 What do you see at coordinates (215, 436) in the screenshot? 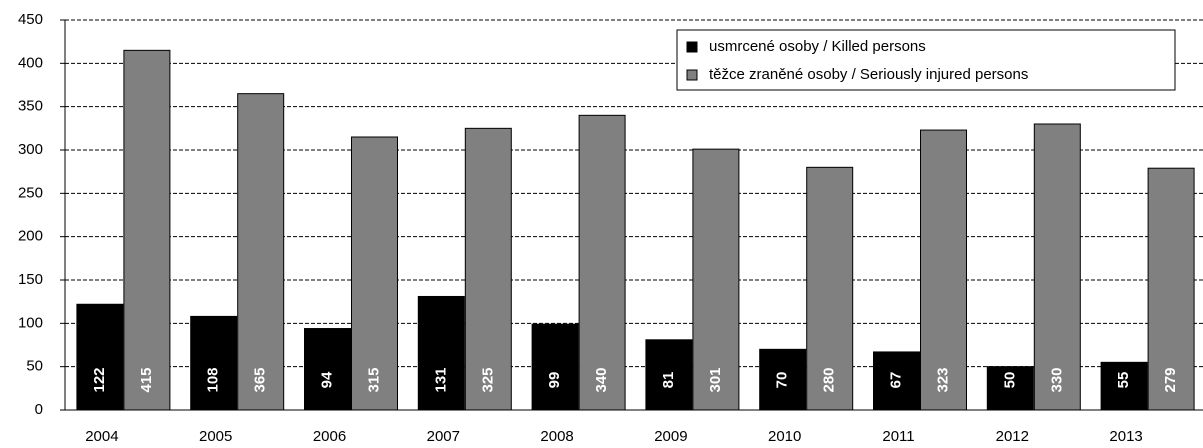
I see `x-tick-label: 2005` at bounding box center [215, 436].